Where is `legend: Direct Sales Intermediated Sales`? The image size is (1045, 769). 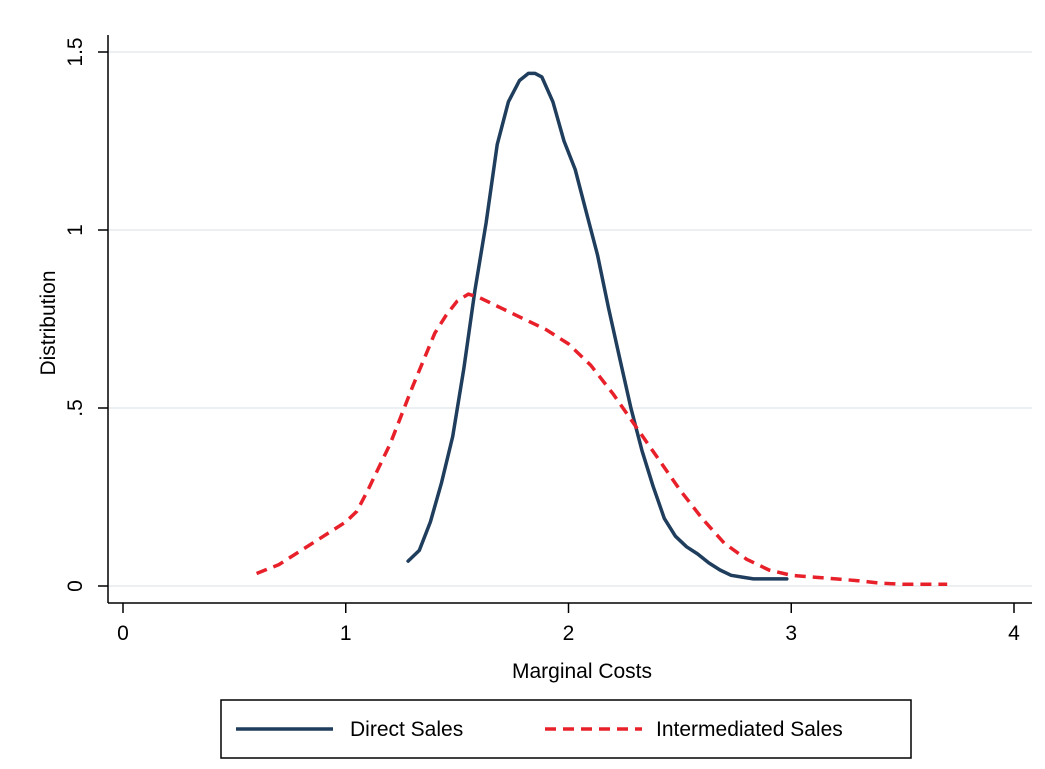 legend: Direct Sales Intermediated Sales is located at coordinates (566, 729).